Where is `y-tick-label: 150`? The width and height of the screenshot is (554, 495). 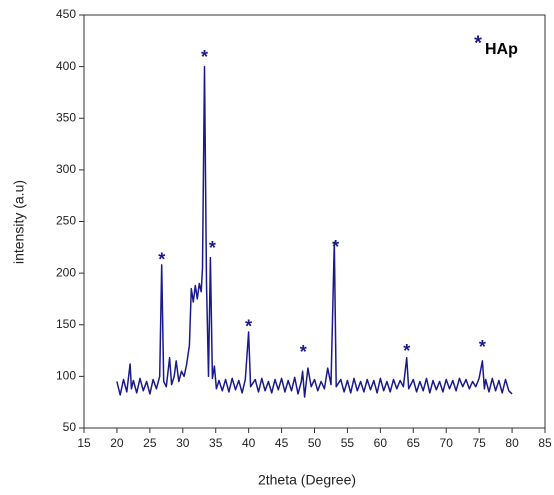 y-tick-label: 150 is located at coordinates (66, 324).